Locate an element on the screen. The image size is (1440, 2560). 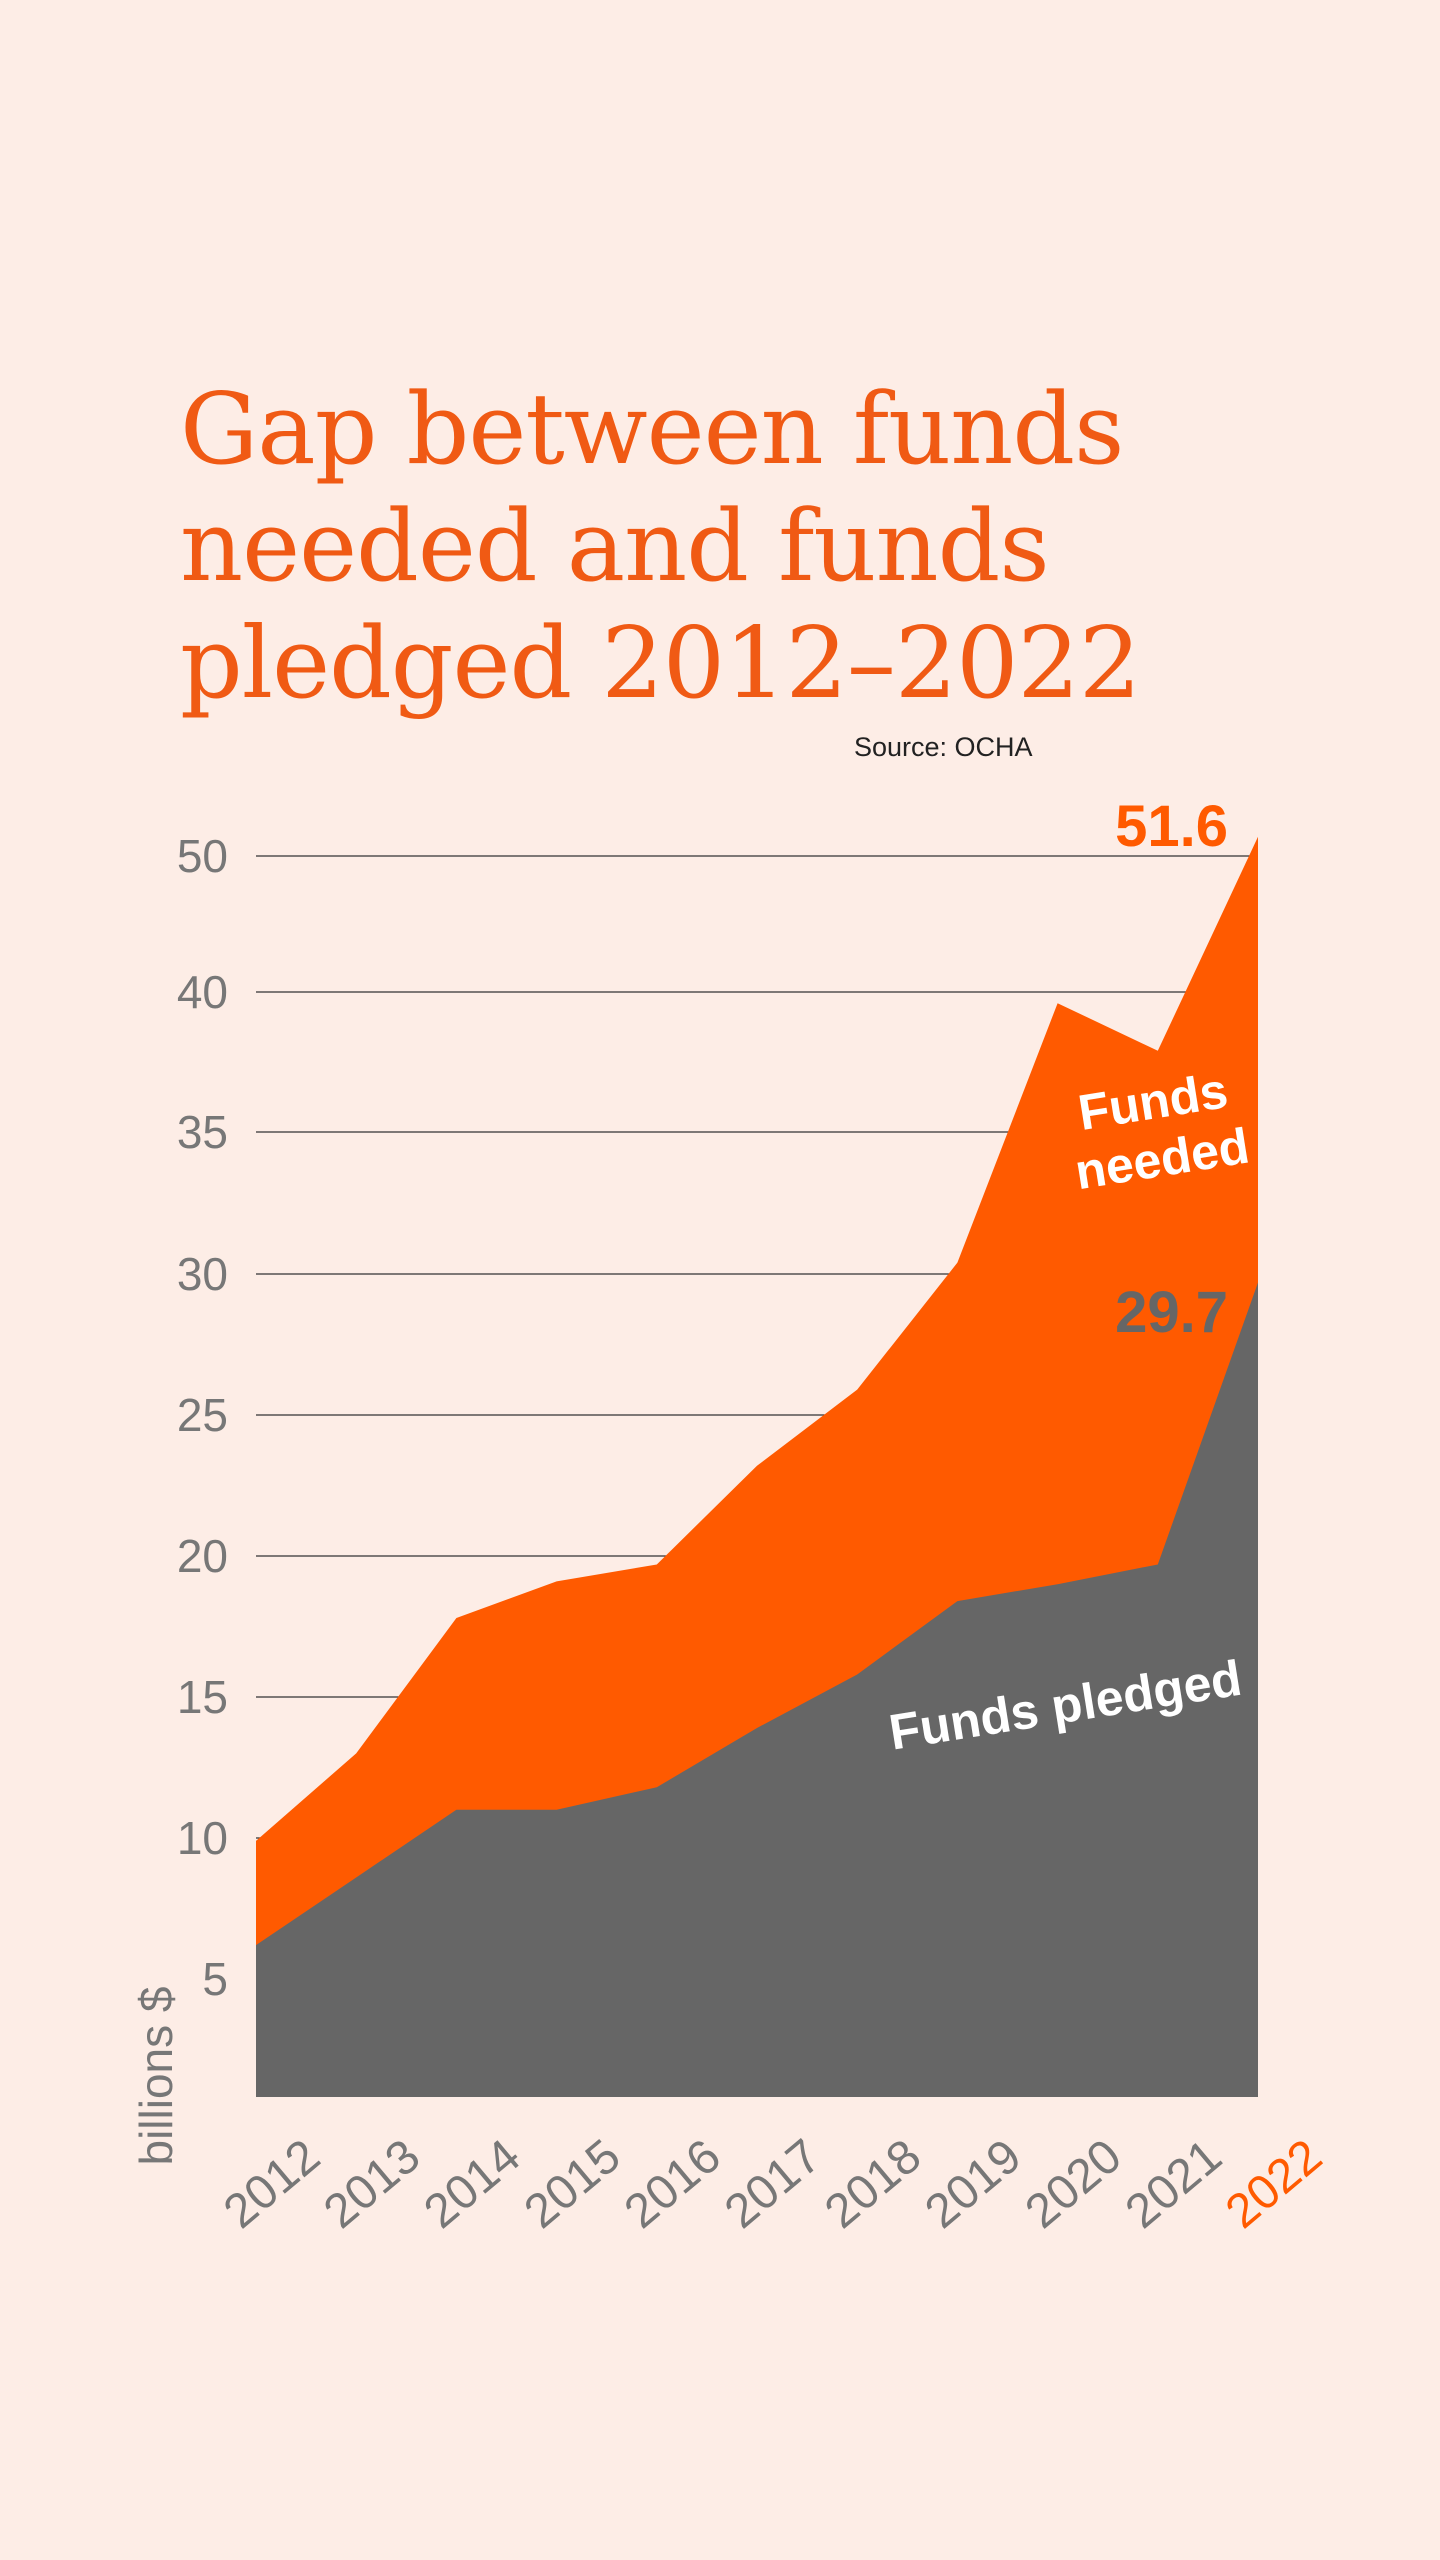
value-label-funds-pledged: 29.7 is located at coordinates (1171, 1312).